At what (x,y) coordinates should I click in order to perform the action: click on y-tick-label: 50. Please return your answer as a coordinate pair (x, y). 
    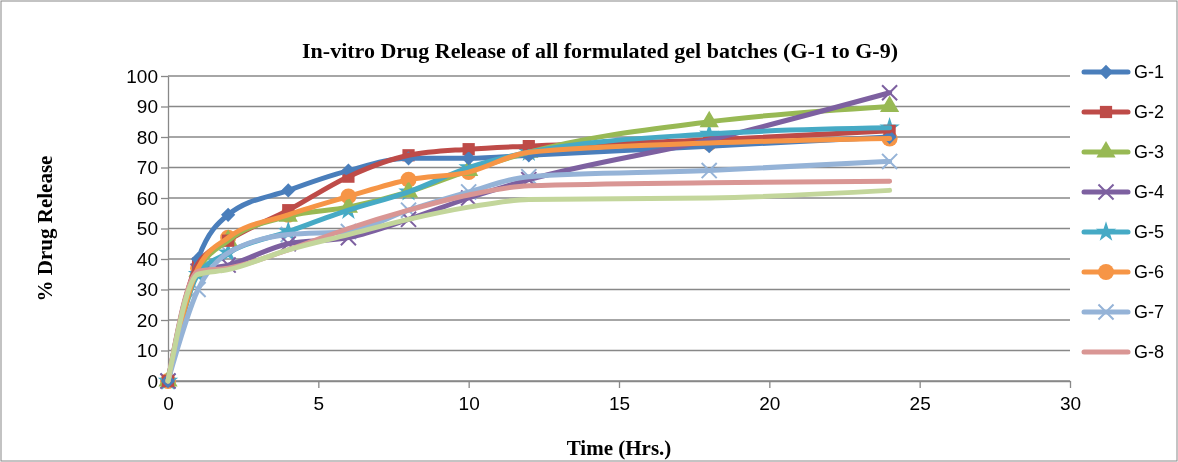
    Looking at the image, I should click on (147, 229).